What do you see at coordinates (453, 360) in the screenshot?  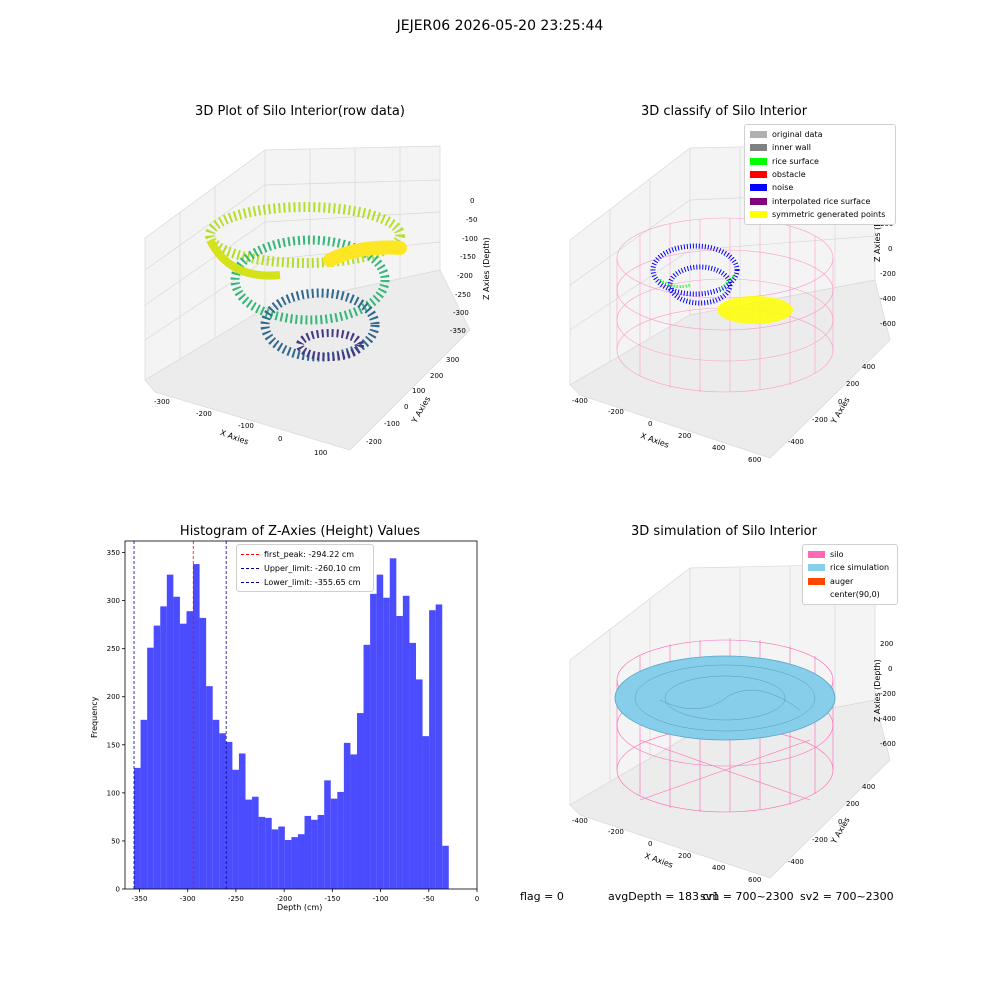 I see `raw-ytick: 300` at bounding box center [453, 360].